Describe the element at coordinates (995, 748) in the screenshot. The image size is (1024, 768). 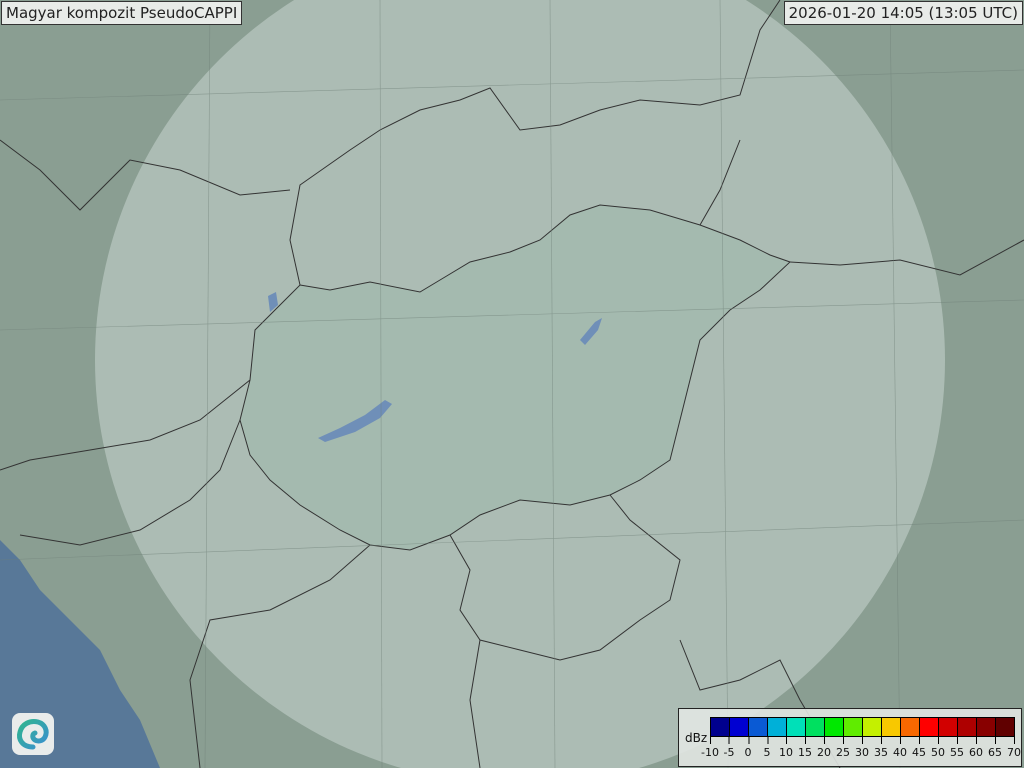
I see `legend-tick-label: 65` at that location.